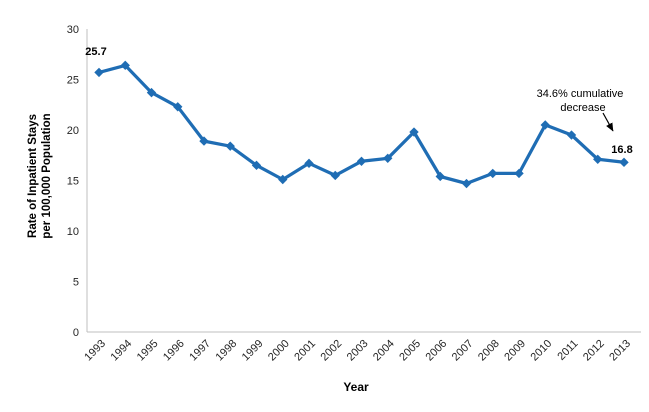 Image resolution: width=649 pixels, height=412 pixels. Describe the element at coordinates (73, 131) in the screenshot. I see `y-tick-label: 20` at that location.